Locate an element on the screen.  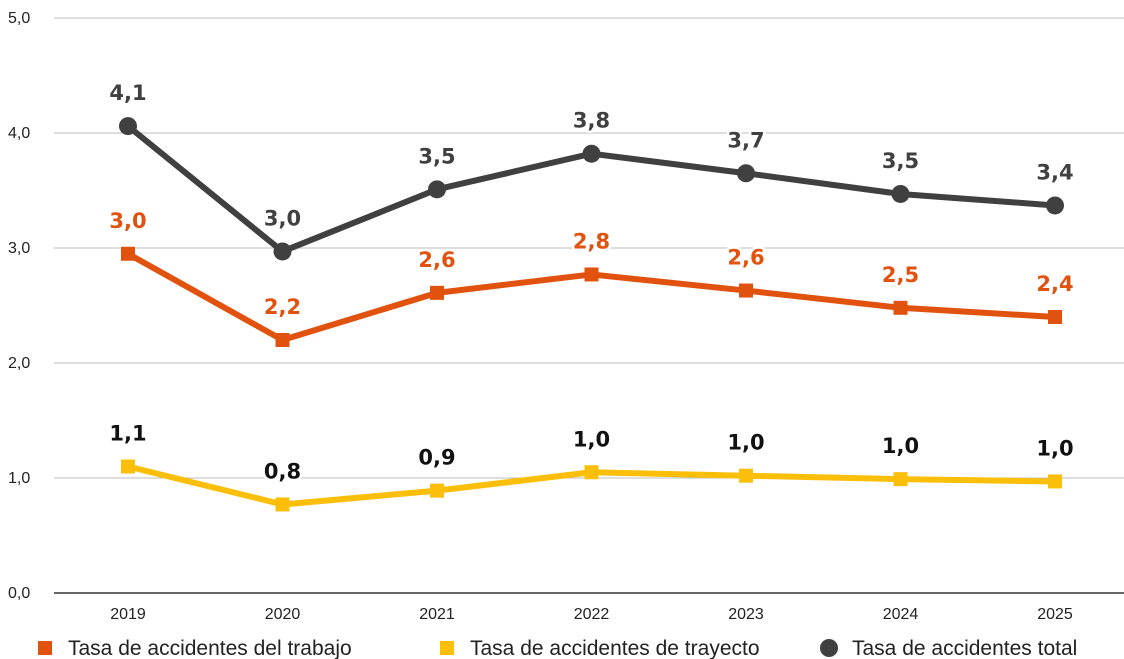
data-label: 3,7 is located at coordinates (745, 140).